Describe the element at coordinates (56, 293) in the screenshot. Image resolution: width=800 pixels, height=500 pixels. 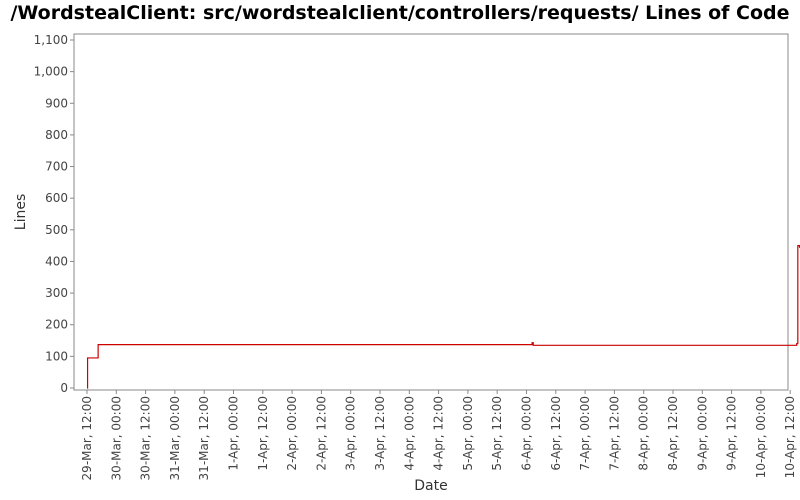
I see `y-tick-label: 300` at that location.